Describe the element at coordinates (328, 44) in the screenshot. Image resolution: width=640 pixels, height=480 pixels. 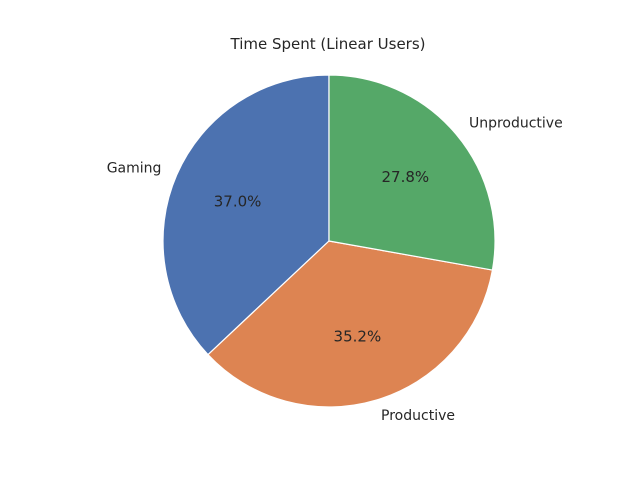
I see `chart-title: Time Spent (Linear Users)` at that location.